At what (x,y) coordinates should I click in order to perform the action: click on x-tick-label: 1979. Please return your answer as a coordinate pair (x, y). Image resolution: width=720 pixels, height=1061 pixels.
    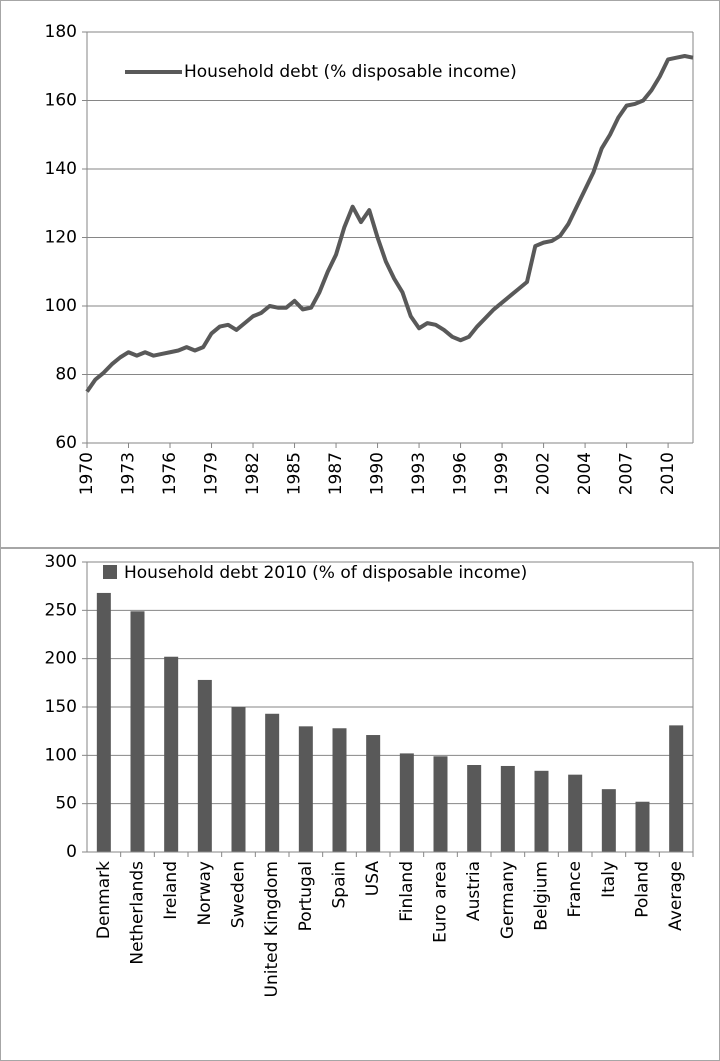
    Looking at the image, I should click on (212, 473).